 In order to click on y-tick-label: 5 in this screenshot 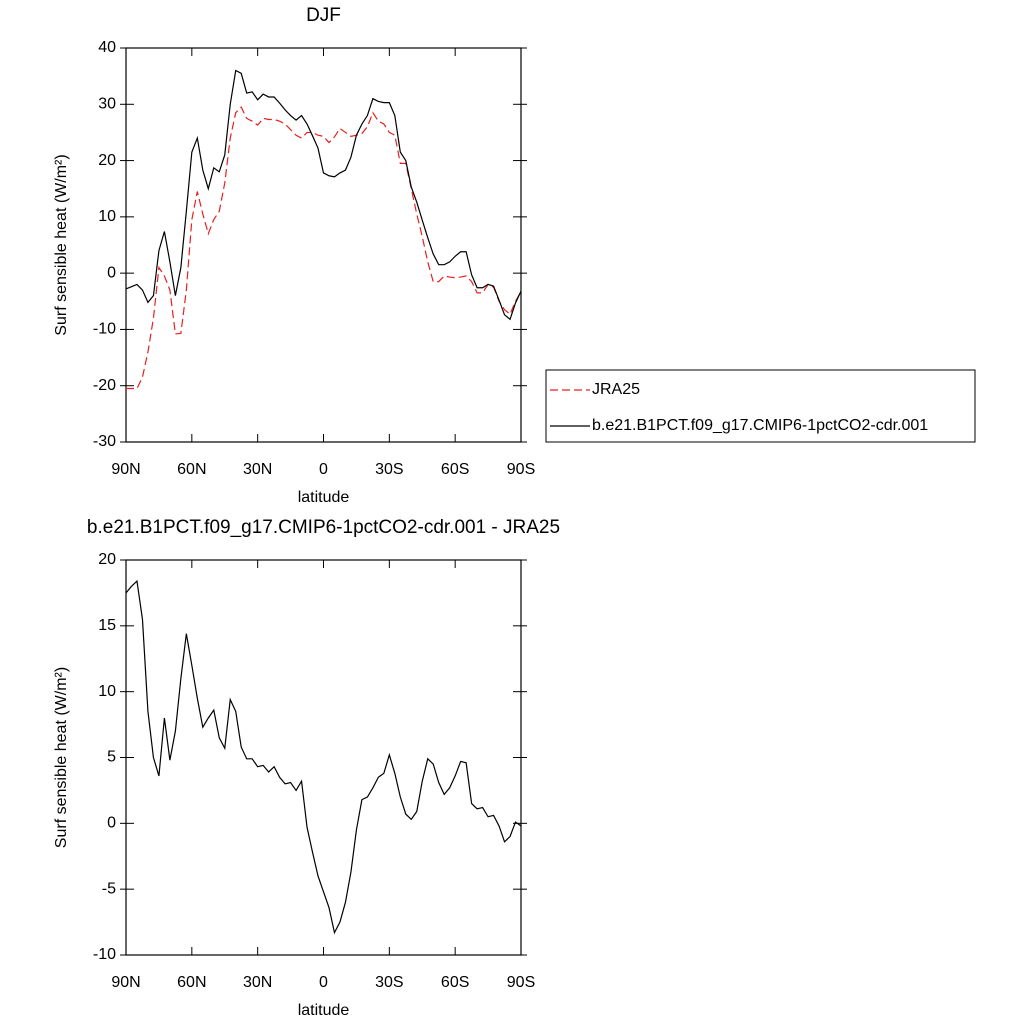, I will do `click(111, 757)`.